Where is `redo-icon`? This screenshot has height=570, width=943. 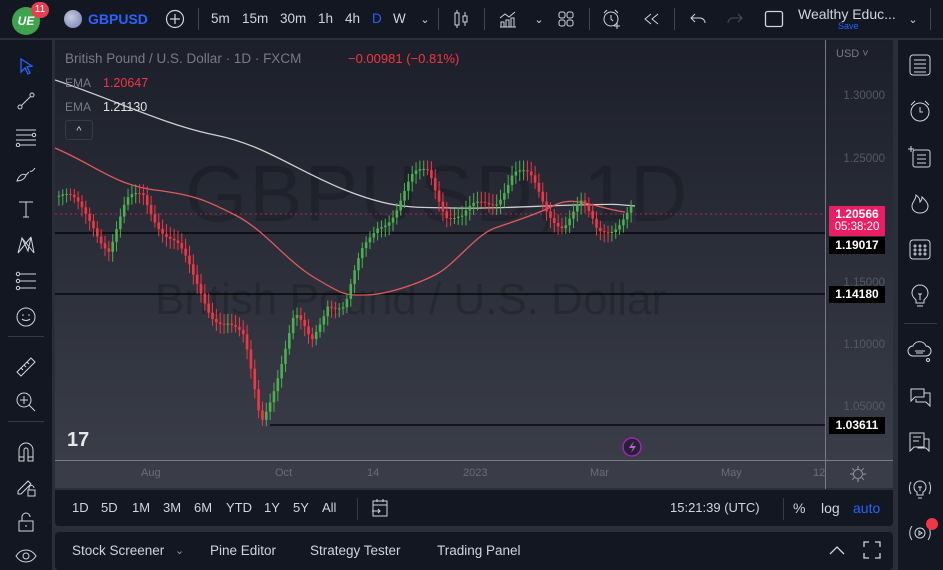 redo-icon is located at coordinates (735, 19).